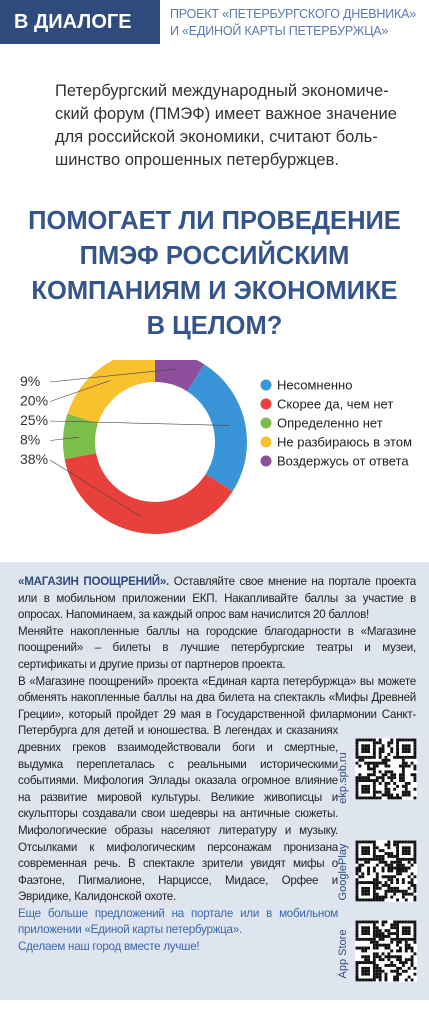 The width and height of the screenshot is (429, 1014). I want to click on closing: Сделаем наш город вместе лучше!, so click(109, 947).